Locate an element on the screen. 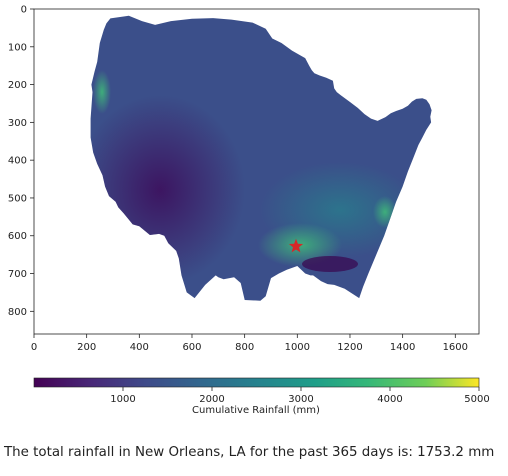 The width and height of the screenshot is (508, 476). x-axis-ticks: 0 200 400 600 800 1000 1200 1400 1600 is located at coordinates (249, 343).